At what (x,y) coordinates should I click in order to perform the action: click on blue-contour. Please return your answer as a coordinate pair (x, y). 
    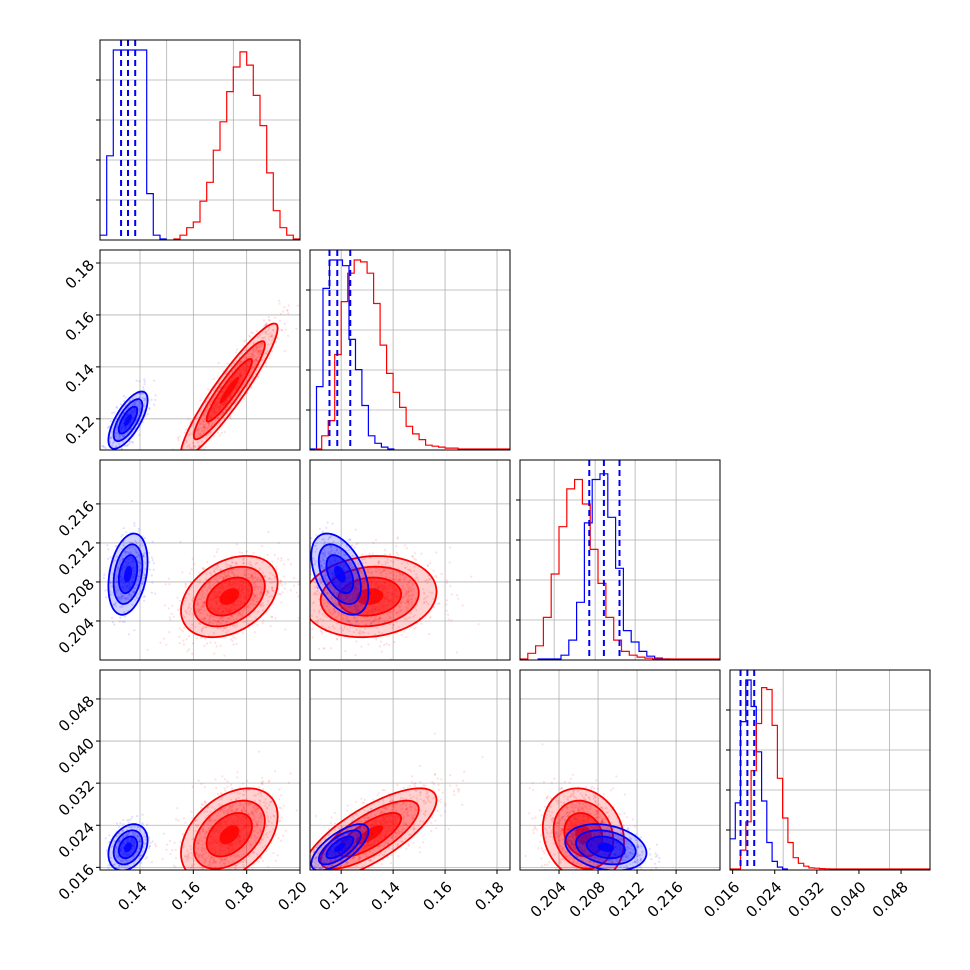
    Looking at the image, I should click on (128, 574).